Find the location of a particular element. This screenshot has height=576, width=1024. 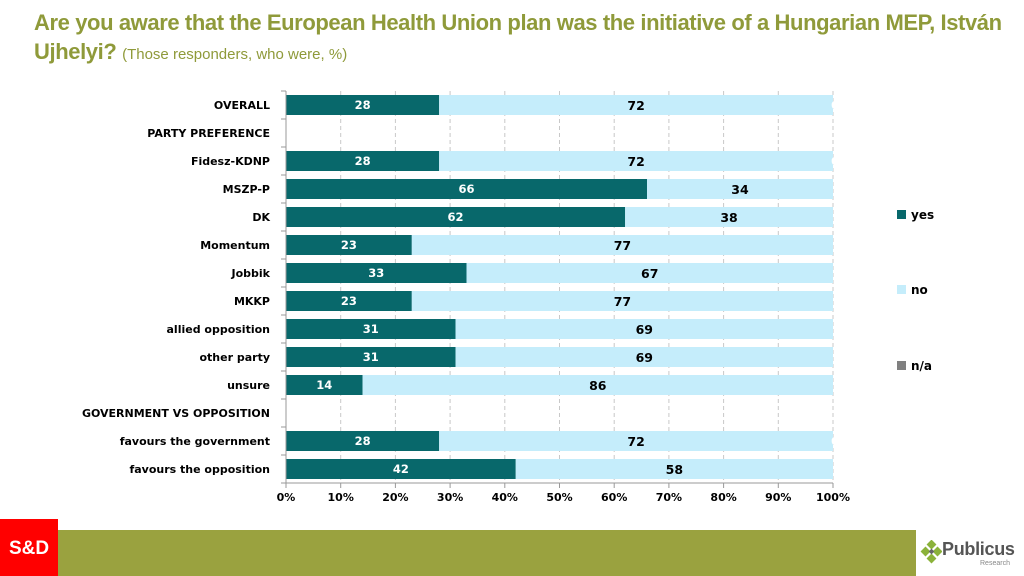

legend-label-no: no is located at coordinates (919, 290).